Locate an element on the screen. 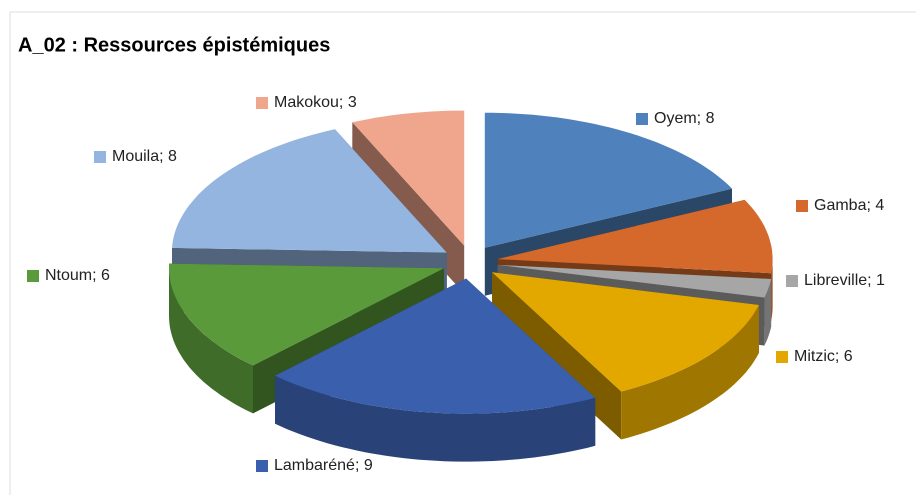  data-label: Ntoum; 6 is located at coordinates (77, 275).